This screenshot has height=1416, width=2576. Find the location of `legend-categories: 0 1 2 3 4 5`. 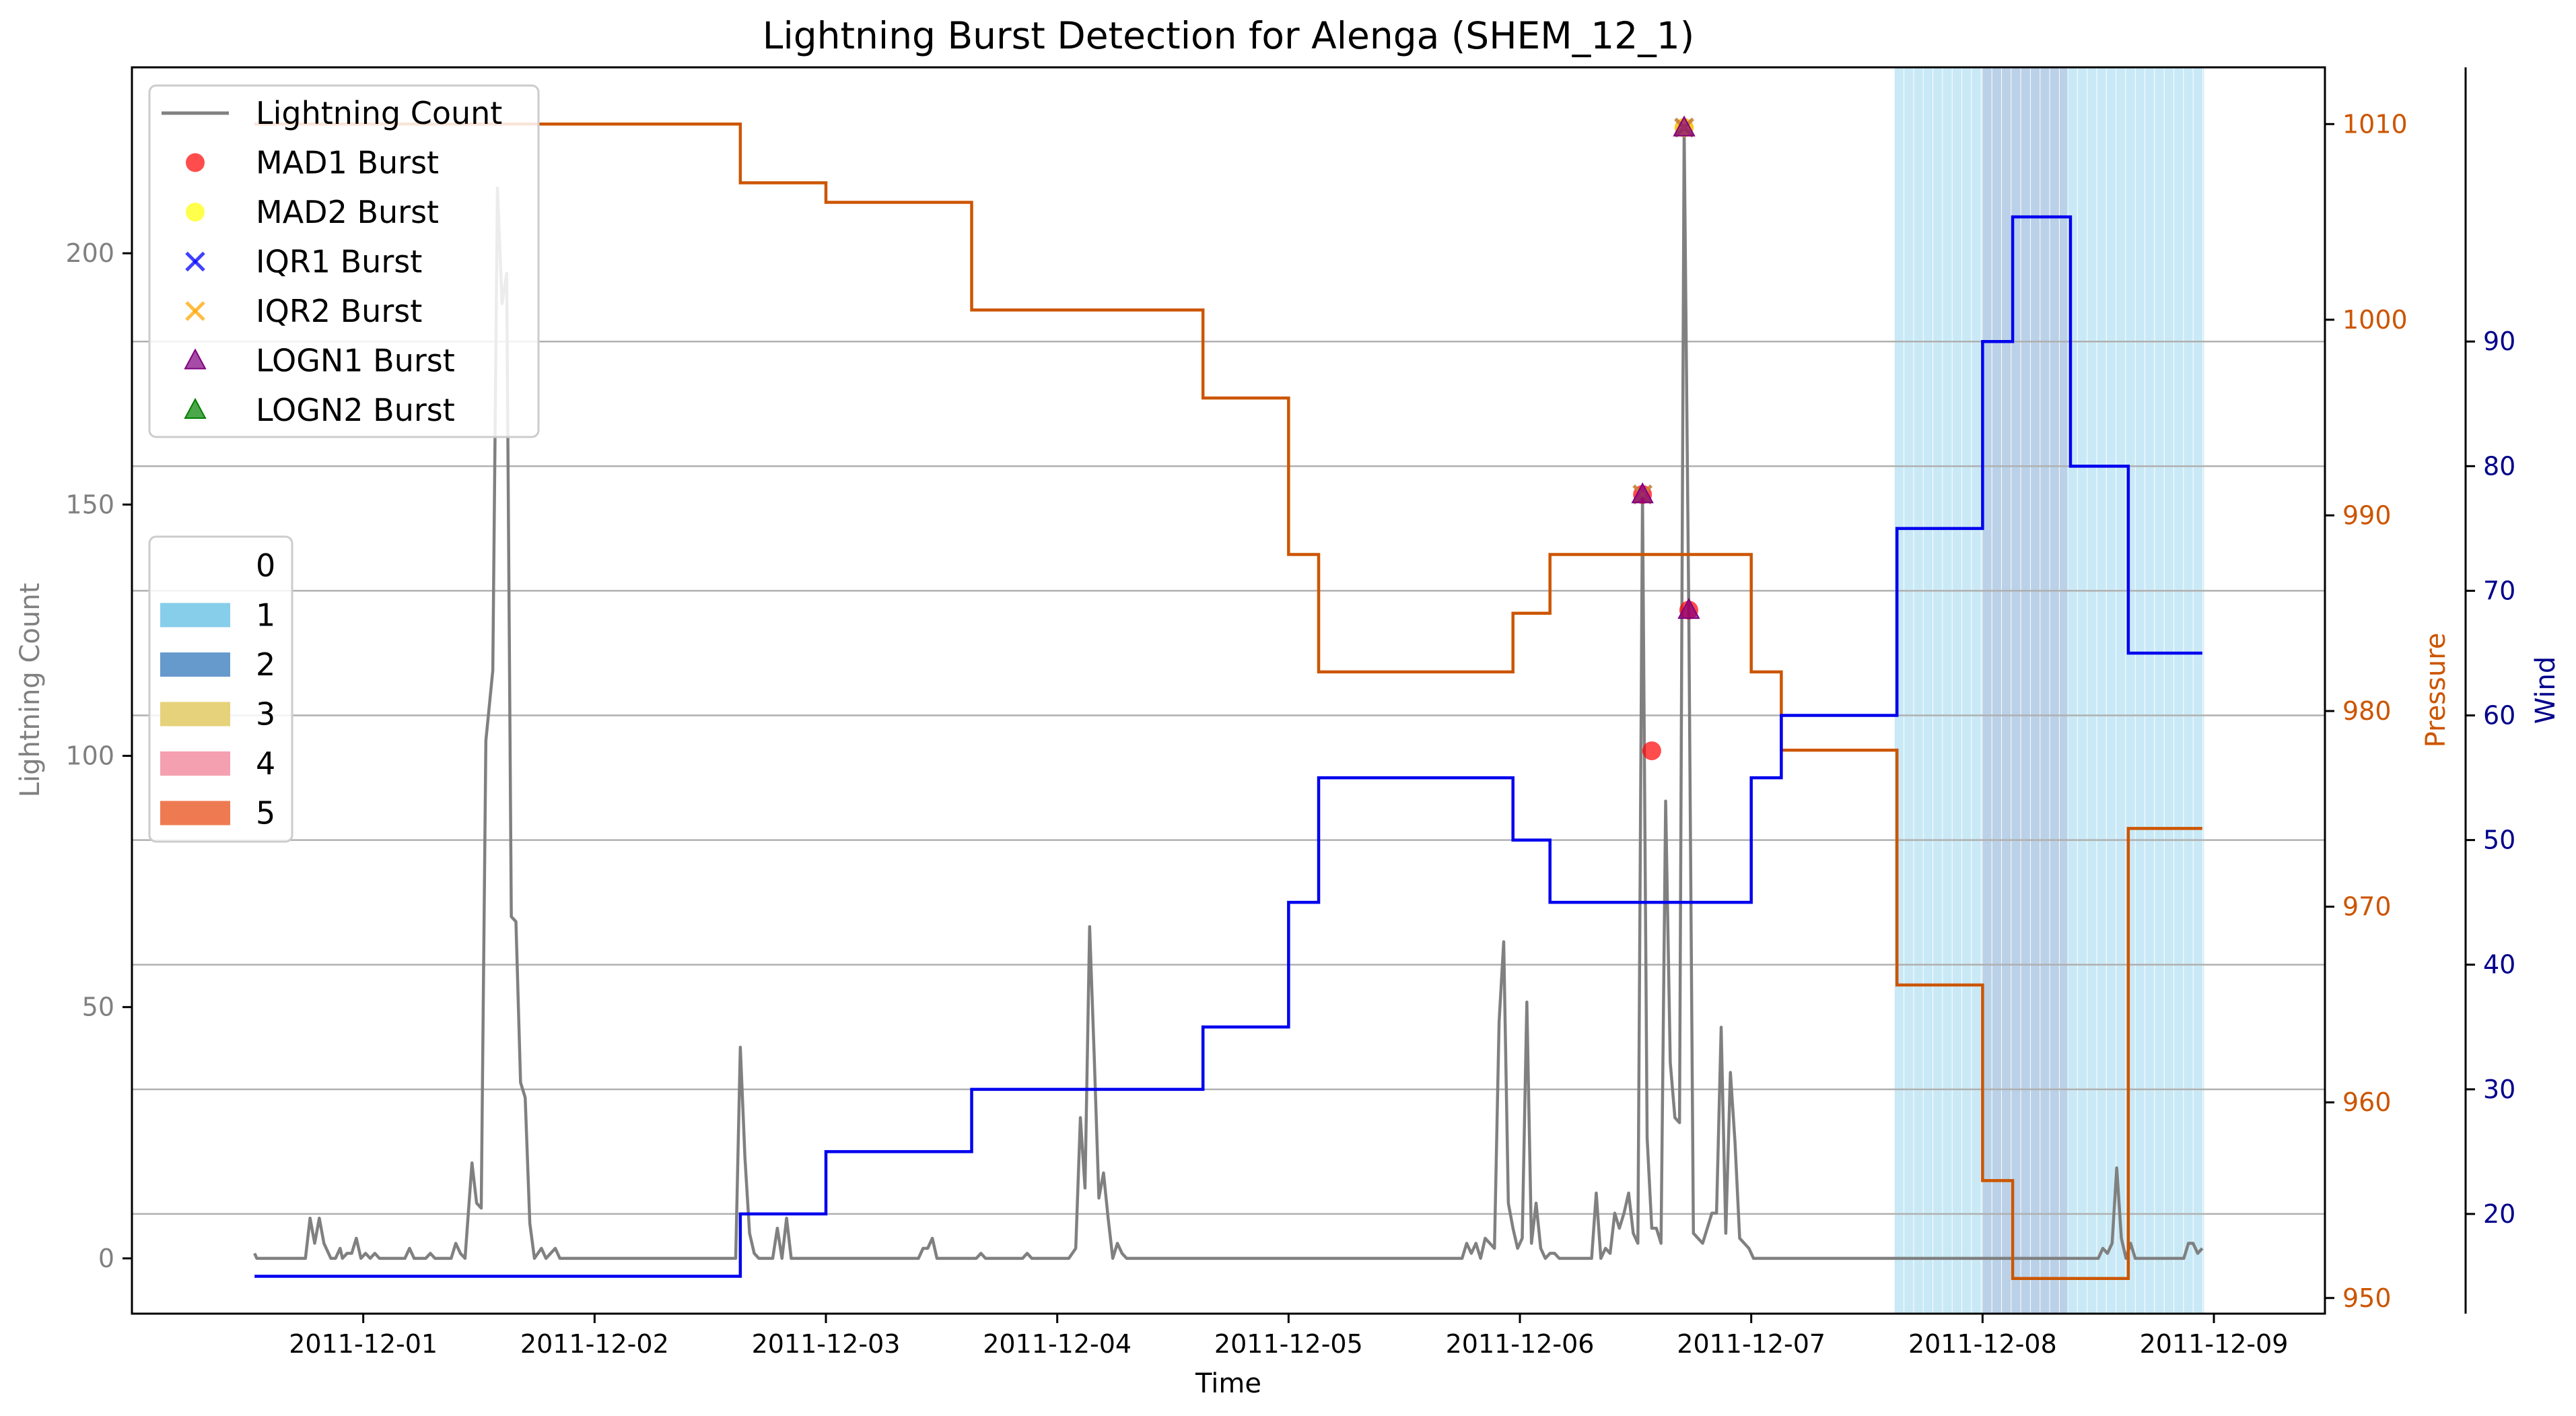

legend-categories: 0 1 2 3 4 5 is located at coordinates (220, 689).